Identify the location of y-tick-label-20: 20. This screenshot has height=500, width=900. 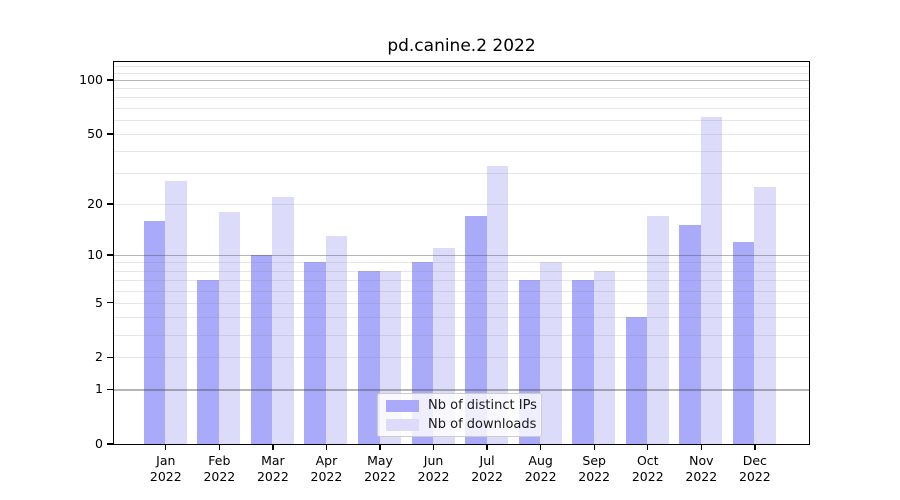
(95, 203).